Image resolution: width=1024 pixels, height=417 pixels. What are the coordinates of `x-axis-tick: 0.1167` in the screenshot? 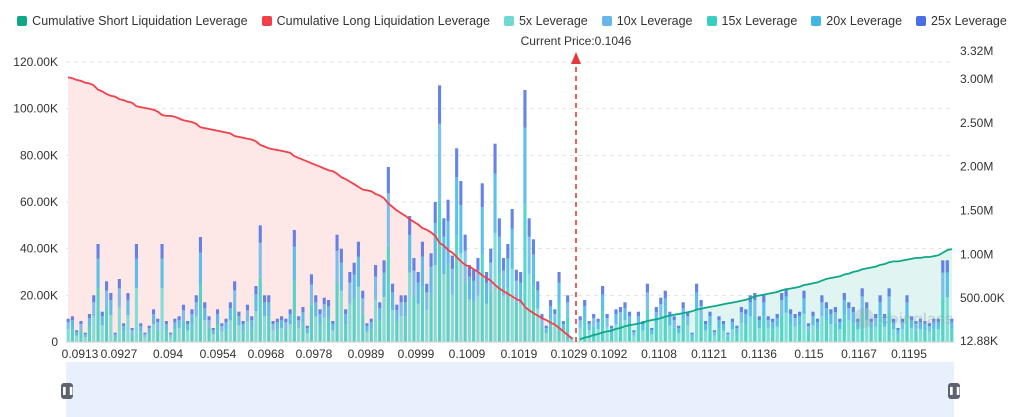 It's located at (859, 354).